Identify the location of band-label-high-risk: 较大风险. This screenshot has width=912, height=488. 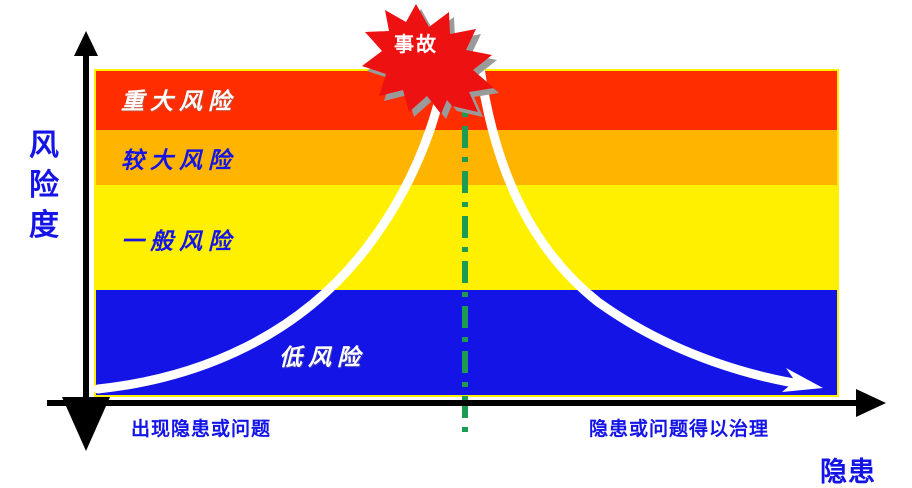
(179, 160).